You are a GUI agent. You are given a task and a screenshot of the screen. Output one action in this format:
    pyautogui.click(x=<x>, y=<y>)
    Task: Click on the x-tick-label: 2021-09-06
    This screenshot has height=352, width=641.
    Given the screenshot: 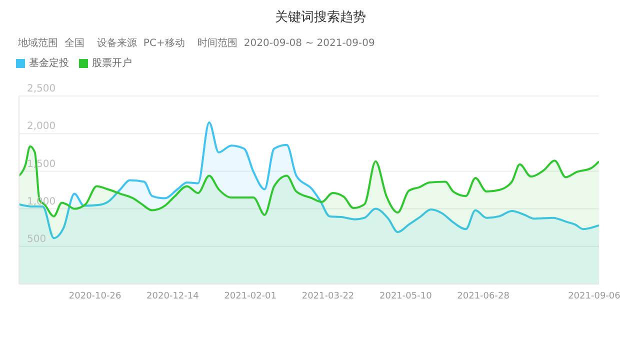 What is the action you would take?
    pyautogui.click(x=594, y=296)
    